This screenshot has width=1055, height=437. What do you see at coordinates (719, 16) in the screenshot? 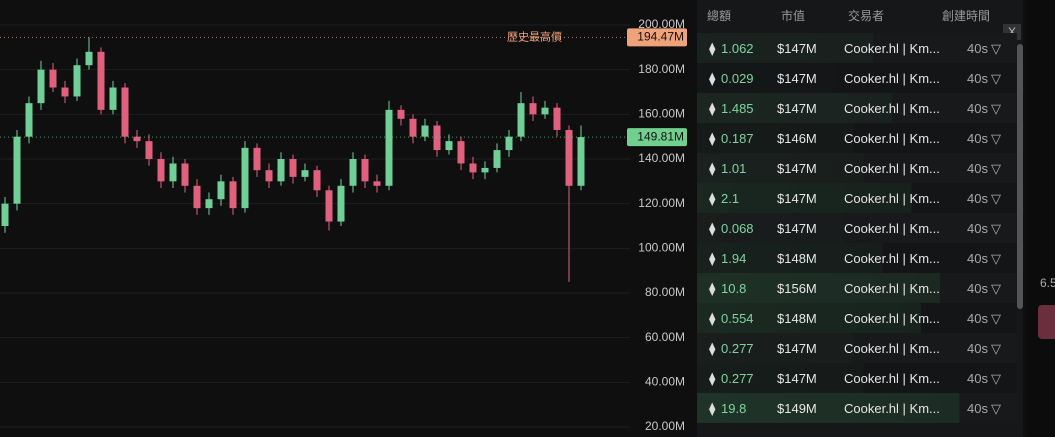
I see `column-header: 總額` at bounding box center [719, 16].